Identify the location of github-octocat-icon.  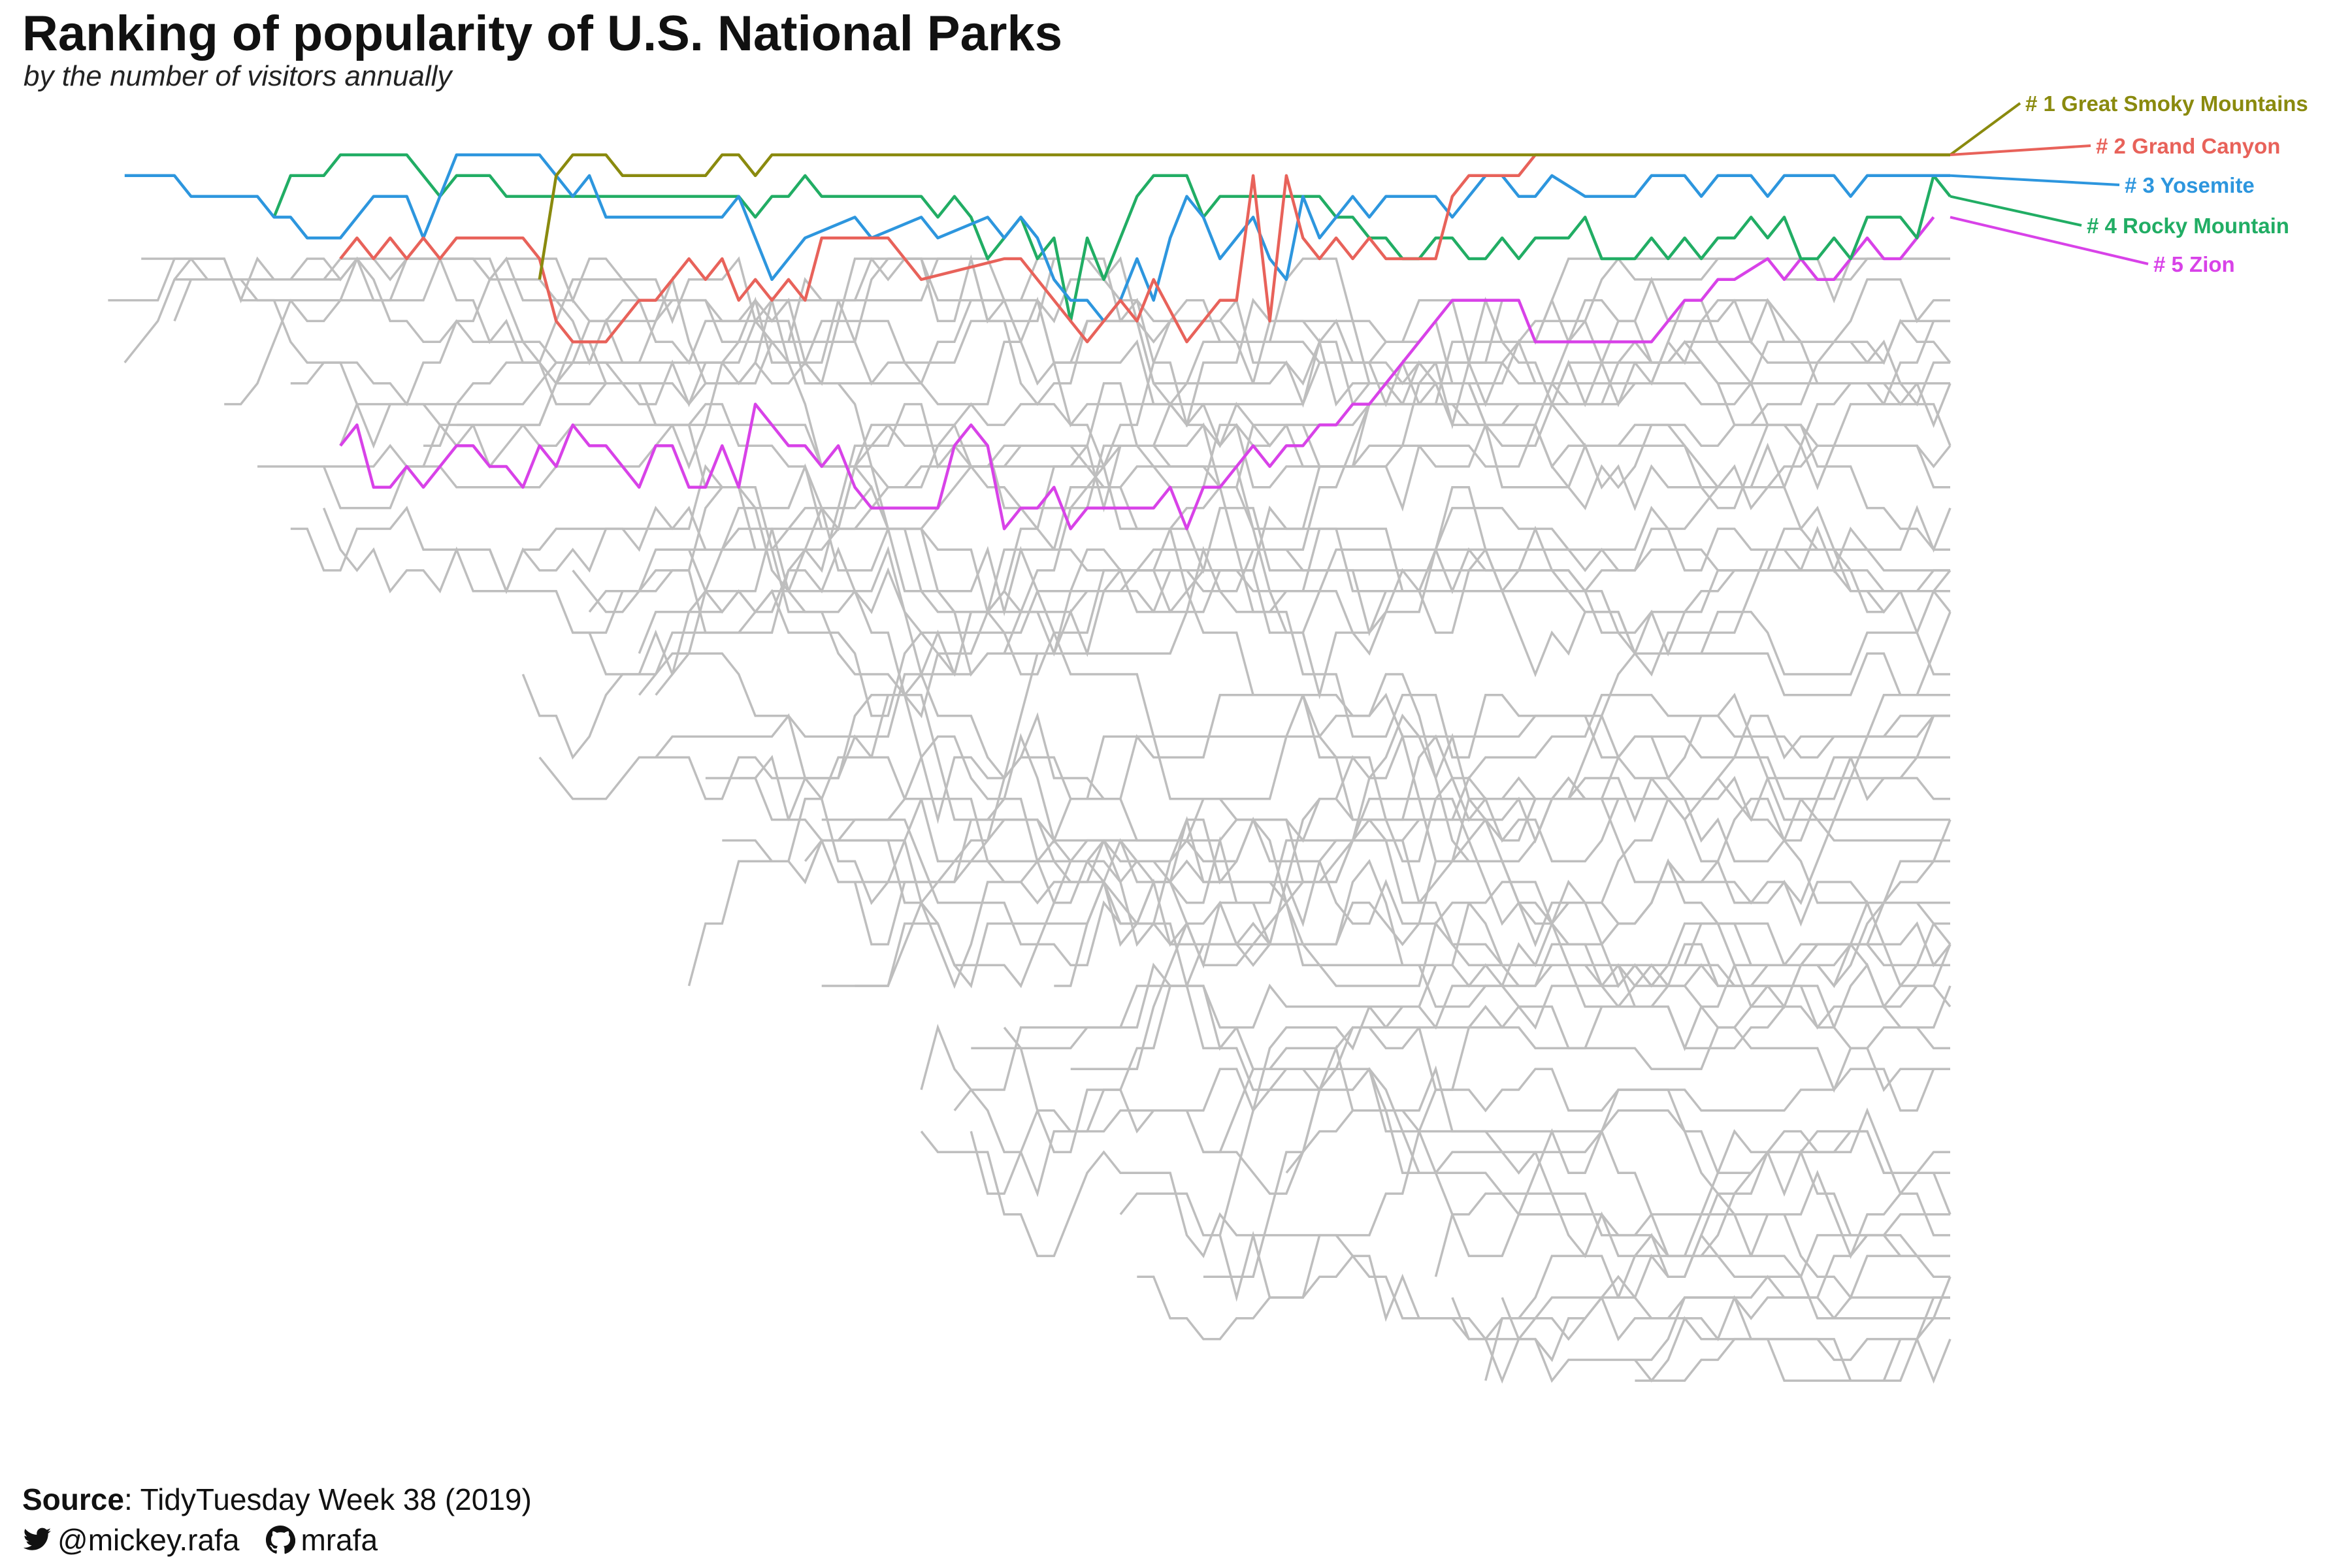
(281, 1539).